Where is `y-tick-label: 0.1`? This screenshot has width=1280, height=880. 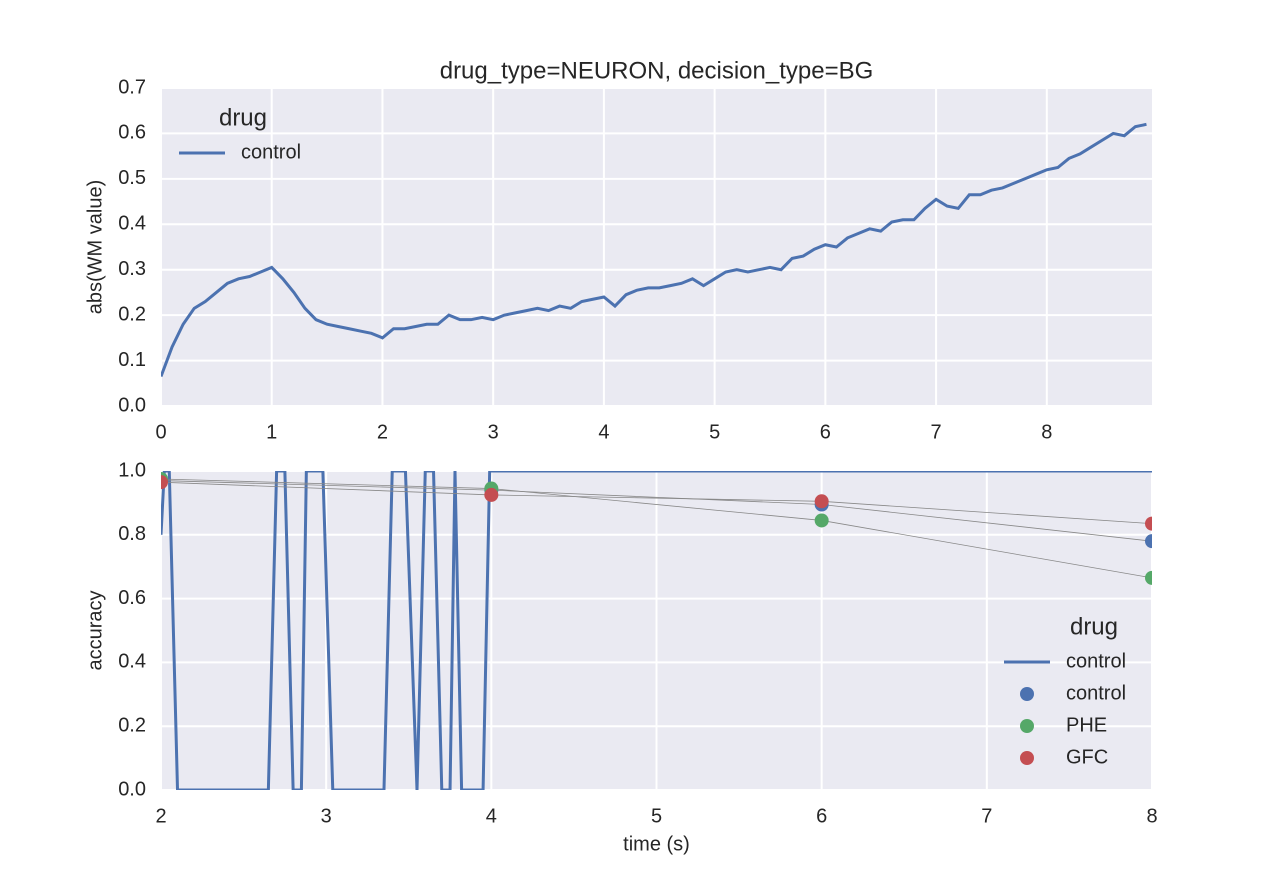 y-tick-label: 0.1 is located at coordinates (132, 360).